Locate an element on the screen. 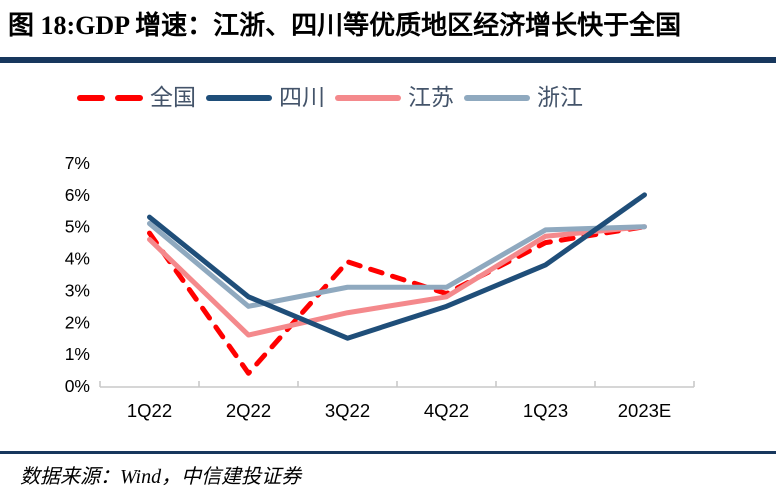 The image size is (776, 494). y-tick-label: 2% is located at coordinates (77, 322).